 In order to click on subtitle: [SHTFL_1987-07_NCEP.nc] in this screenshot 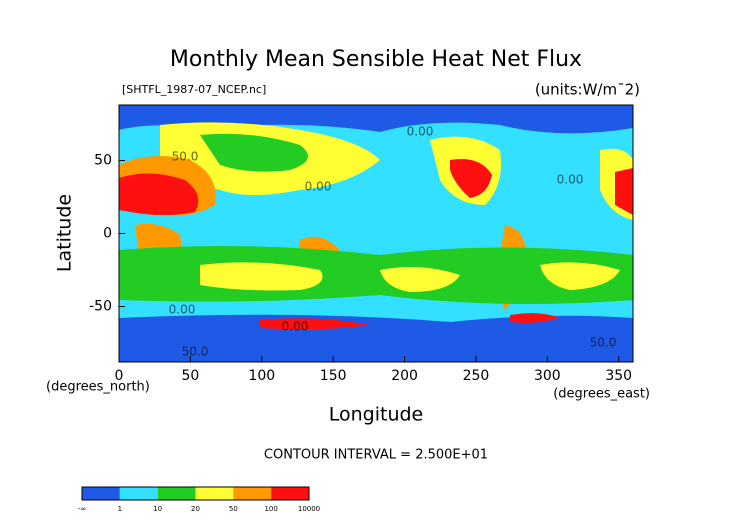, I will do `click(194, 89)`.